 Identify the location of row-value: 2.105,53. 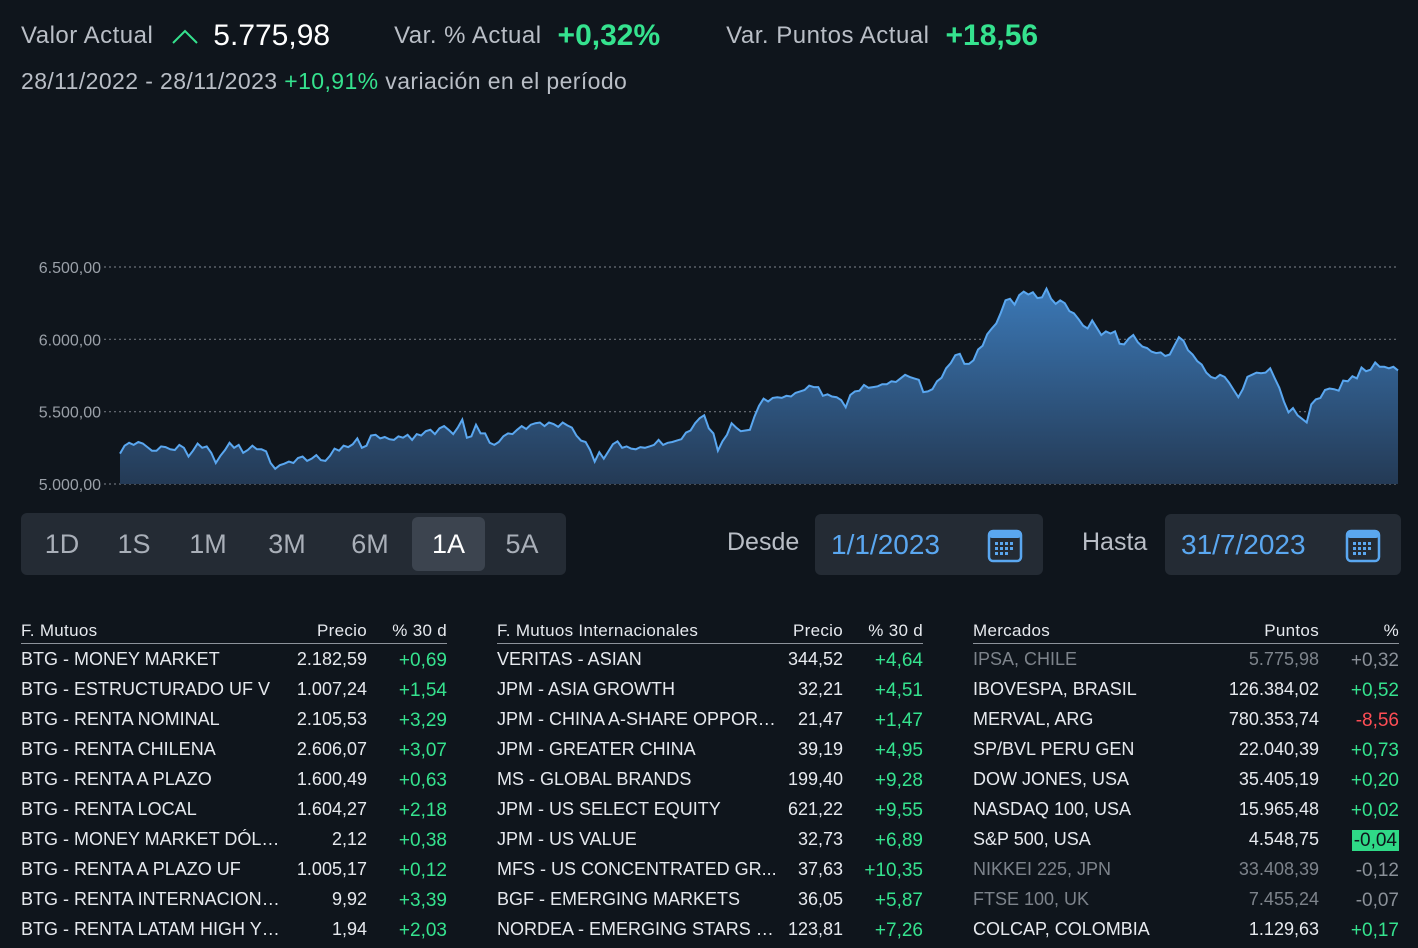
(331, 718).